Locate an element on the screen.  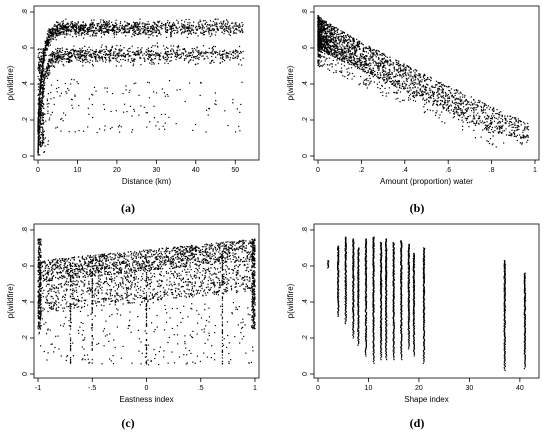
x-tick-label: 0 is located at coordinates (38, 170).